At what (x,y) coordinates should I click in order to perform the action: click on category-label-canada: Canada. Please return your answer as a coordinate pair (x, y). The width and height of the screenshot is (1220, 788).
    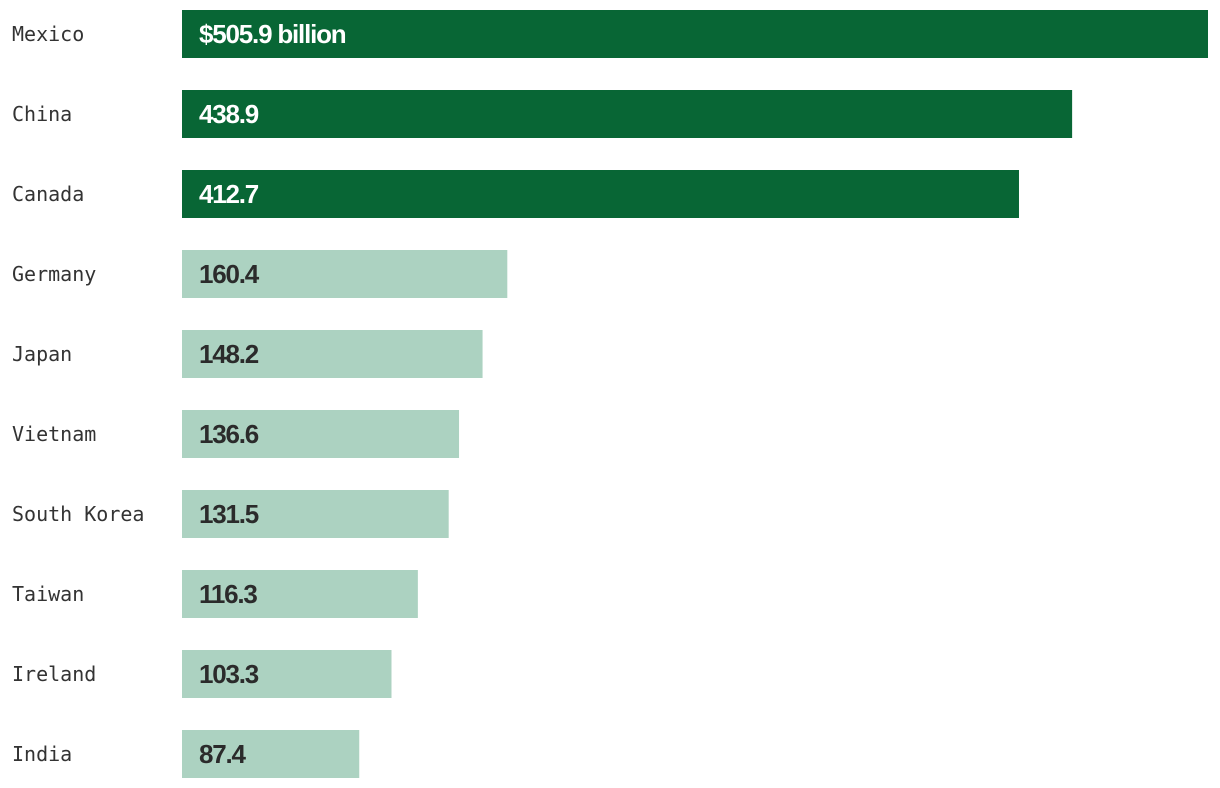
    Looking at the image, I should click on (48, 194).